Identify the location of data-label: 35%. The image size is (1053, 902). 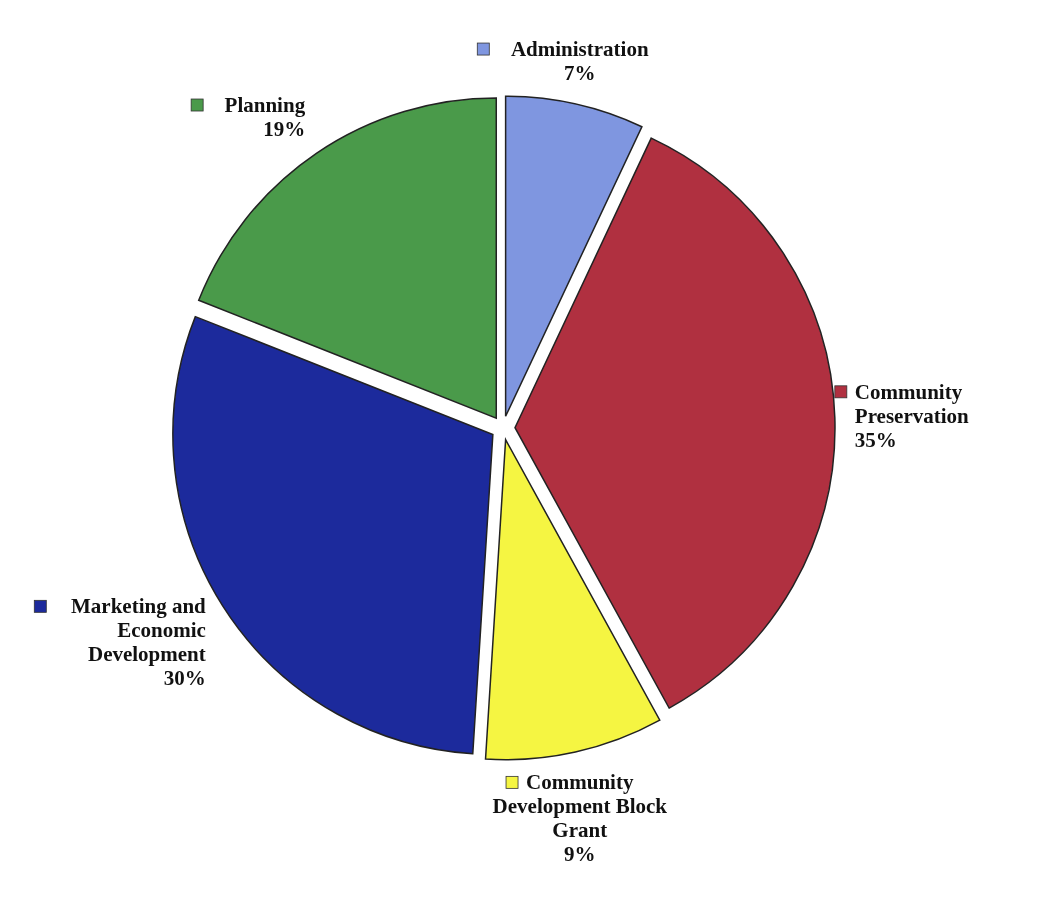
(875, 439).